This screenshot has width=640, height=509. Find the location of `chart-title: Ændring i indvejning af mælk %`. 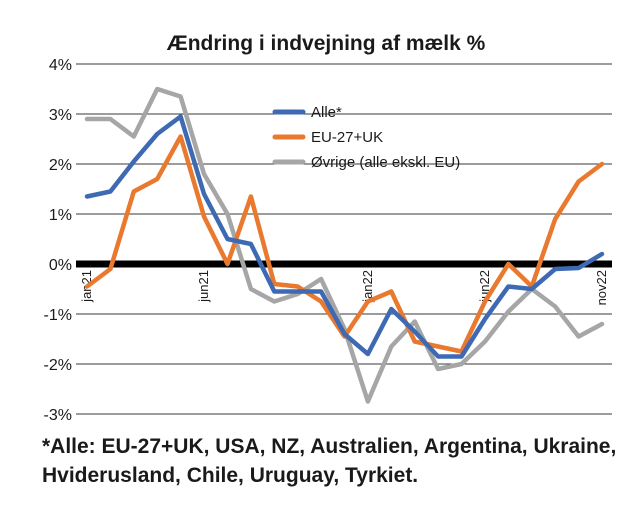

chart-title: Ændring i indvejning af mælk % is located at coordinates (326, 43).